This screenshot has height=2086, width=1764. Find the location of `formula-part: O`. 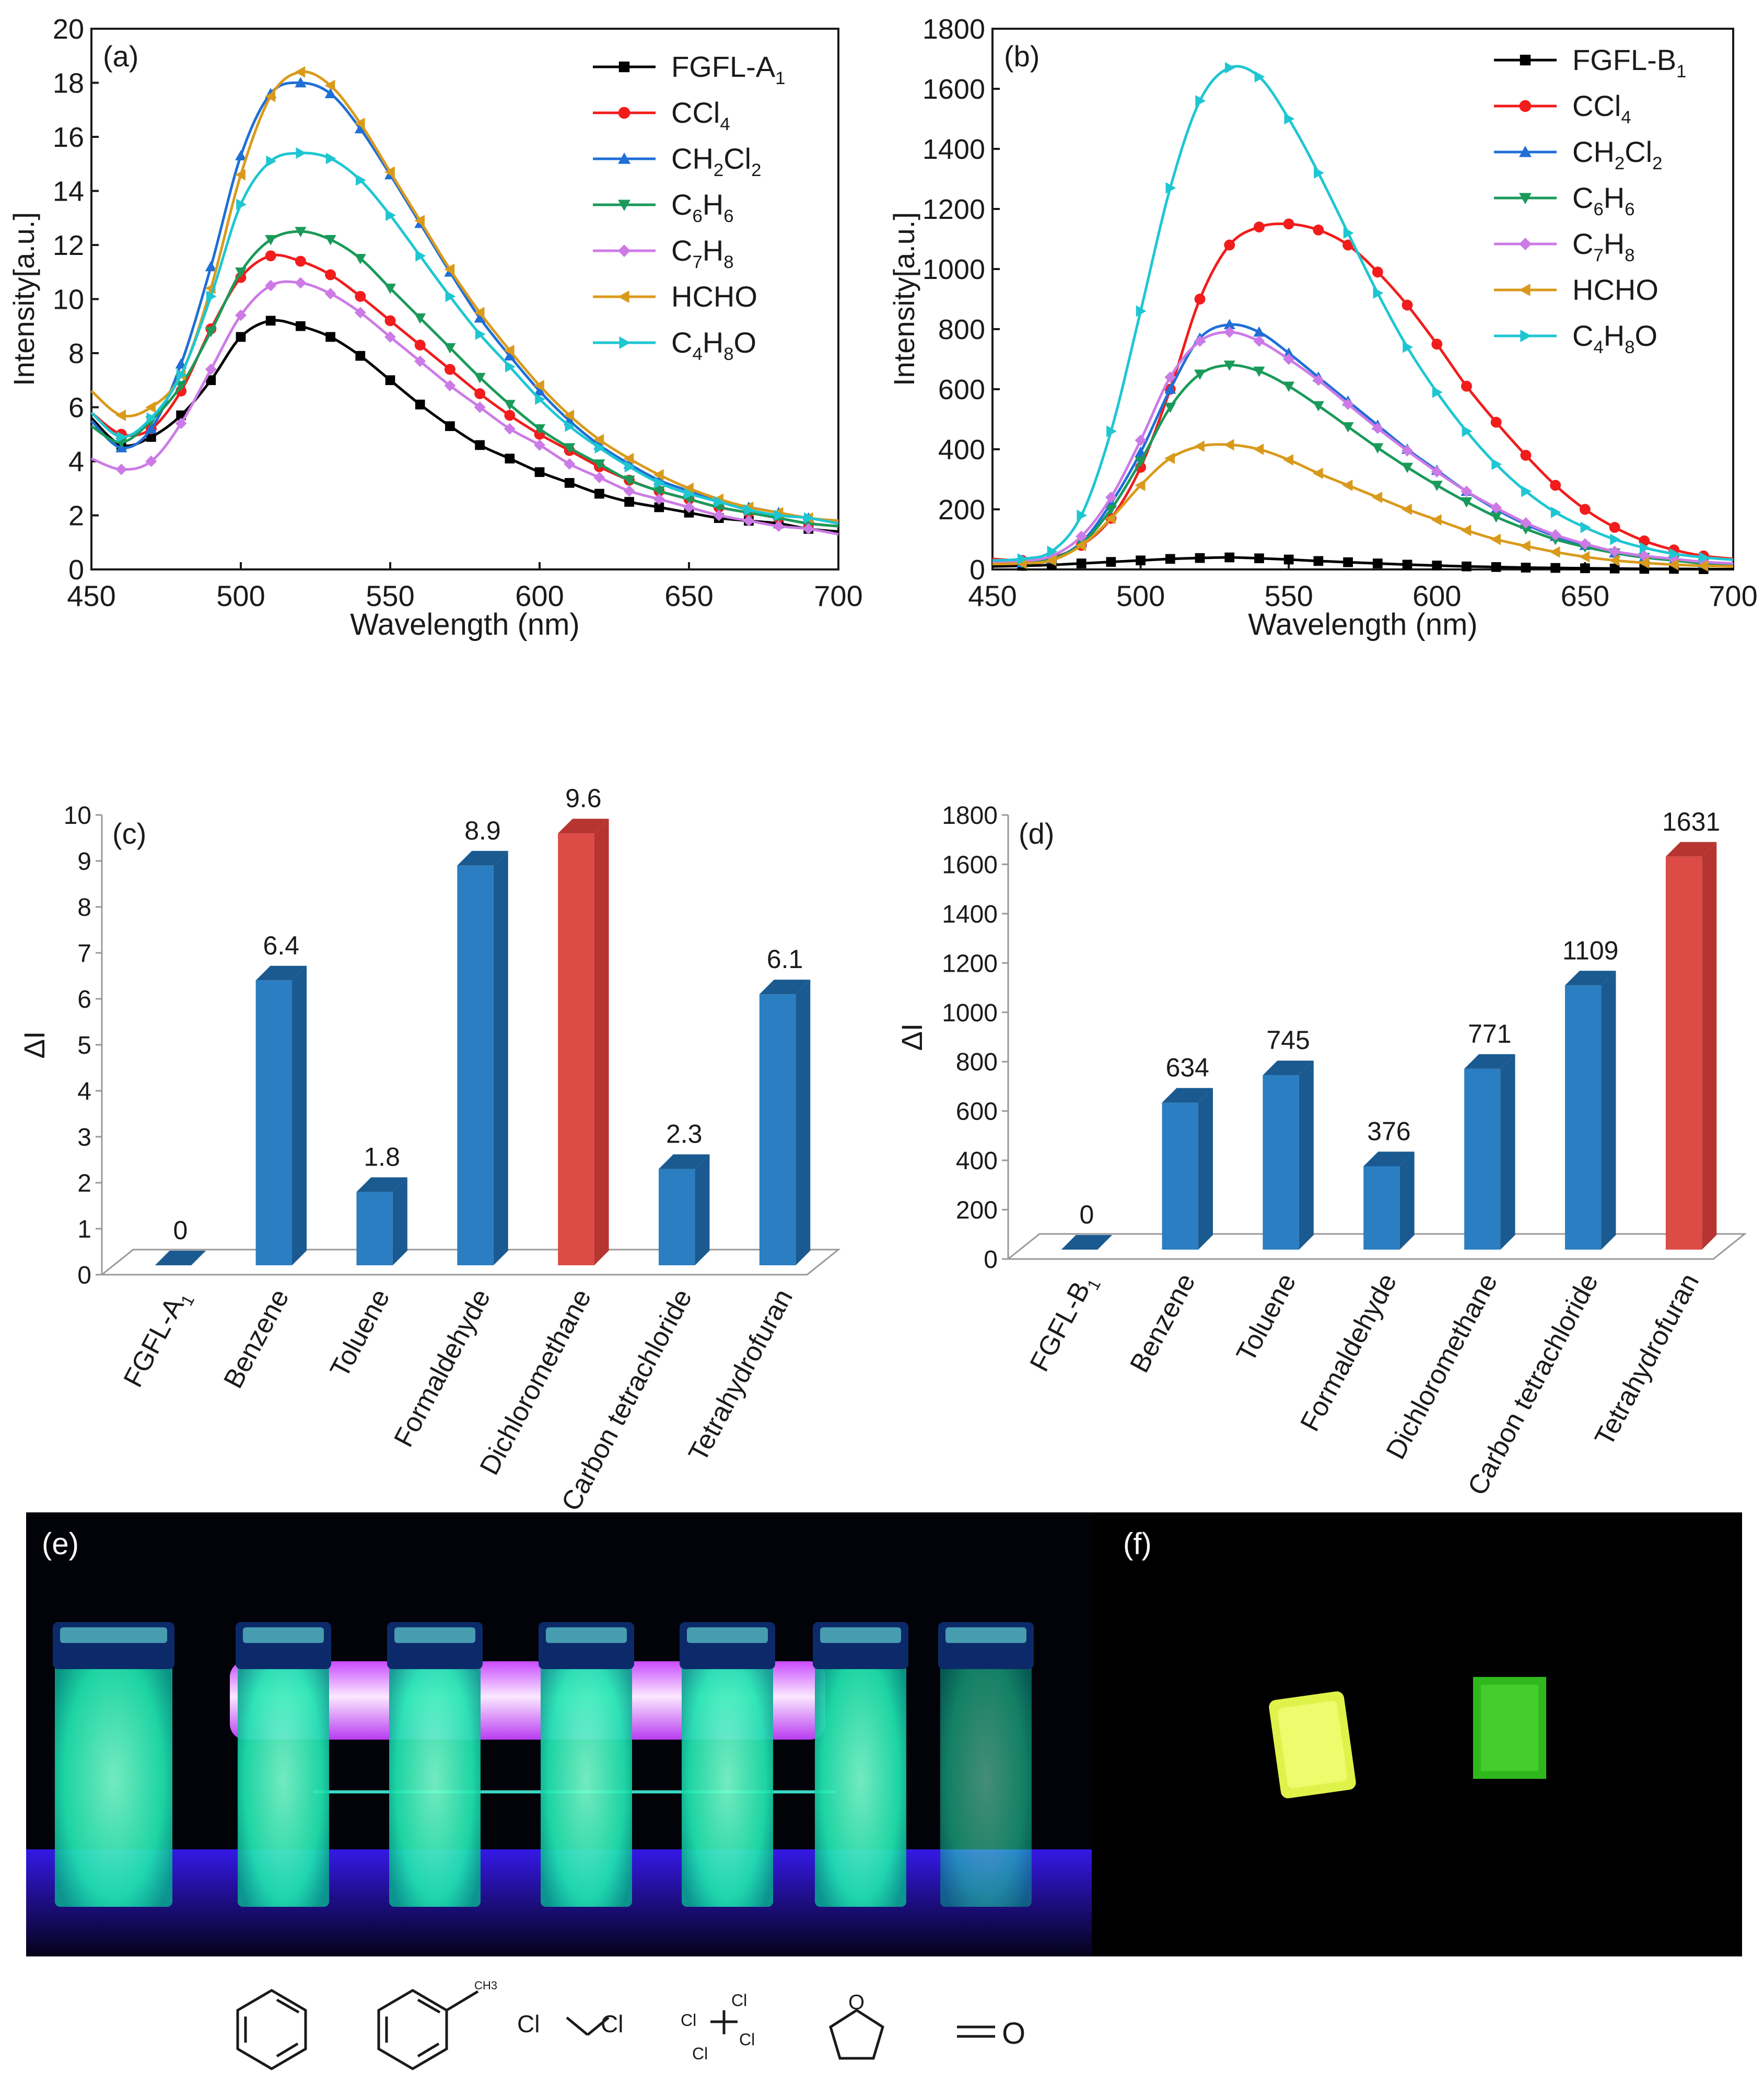

formula-part: O is located at coordinates (746, 342).